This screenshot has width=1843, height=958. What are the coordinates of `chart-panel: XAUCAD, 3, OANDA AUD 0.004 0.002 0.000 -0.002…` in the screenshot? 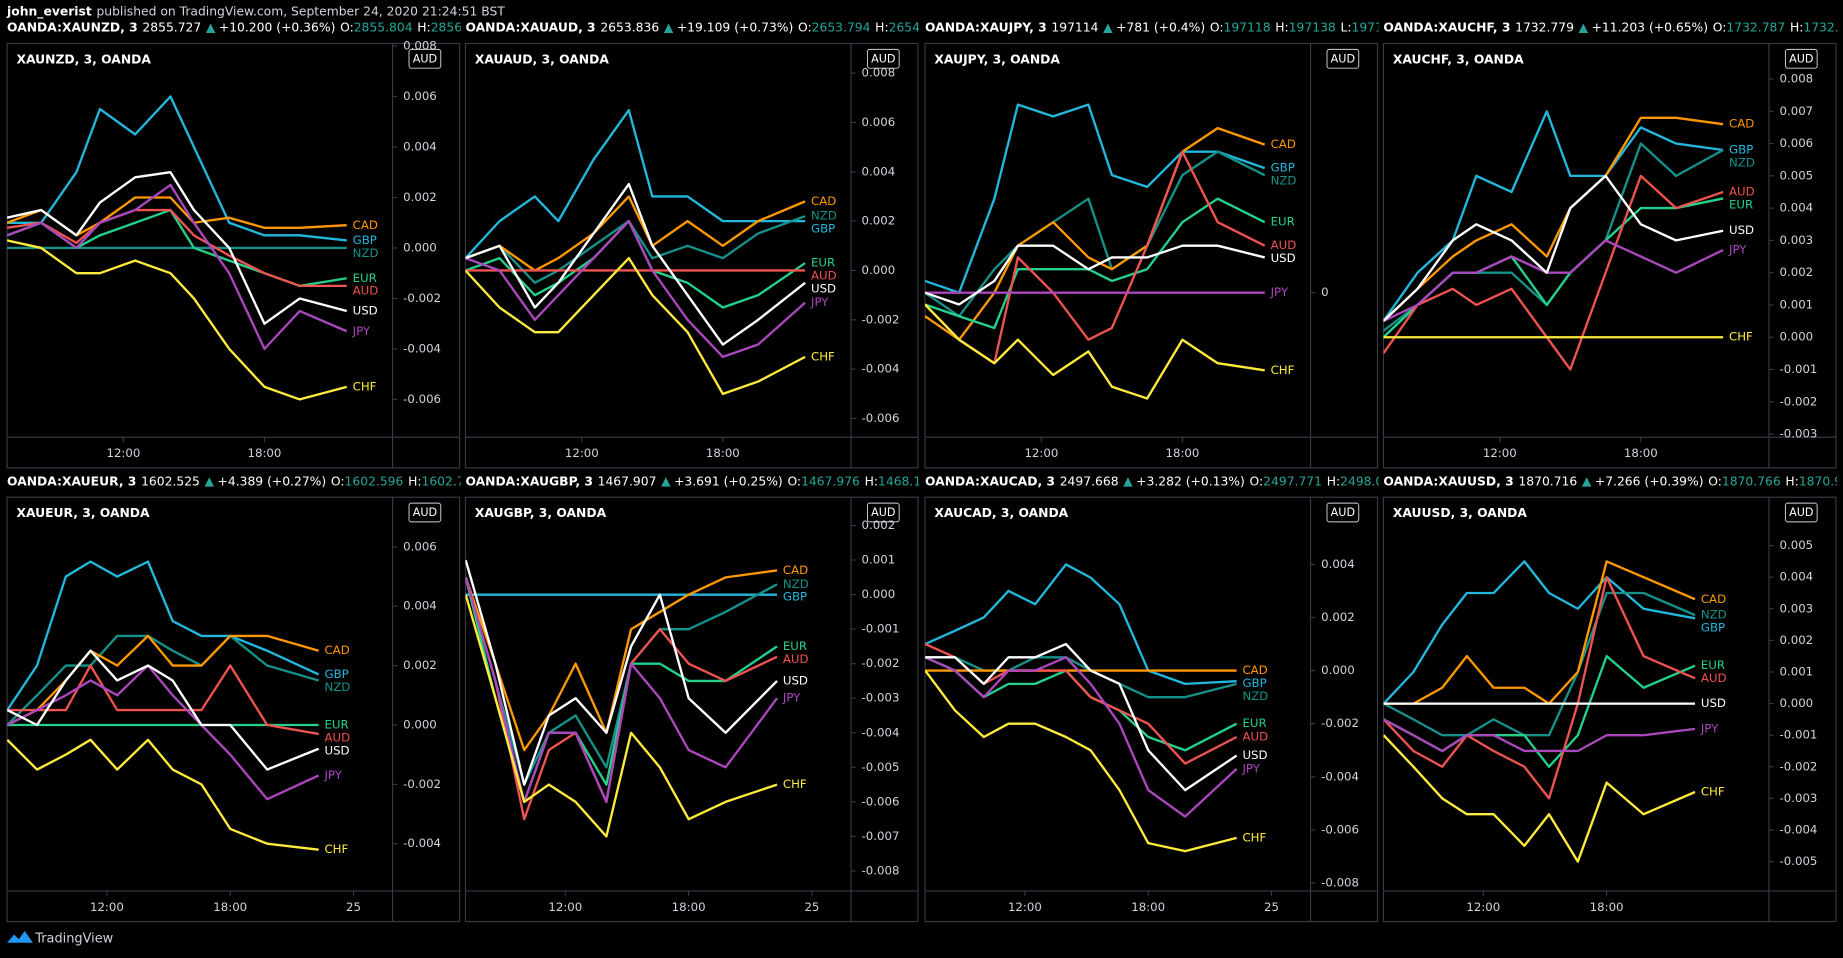 It's located at (1151, 709).